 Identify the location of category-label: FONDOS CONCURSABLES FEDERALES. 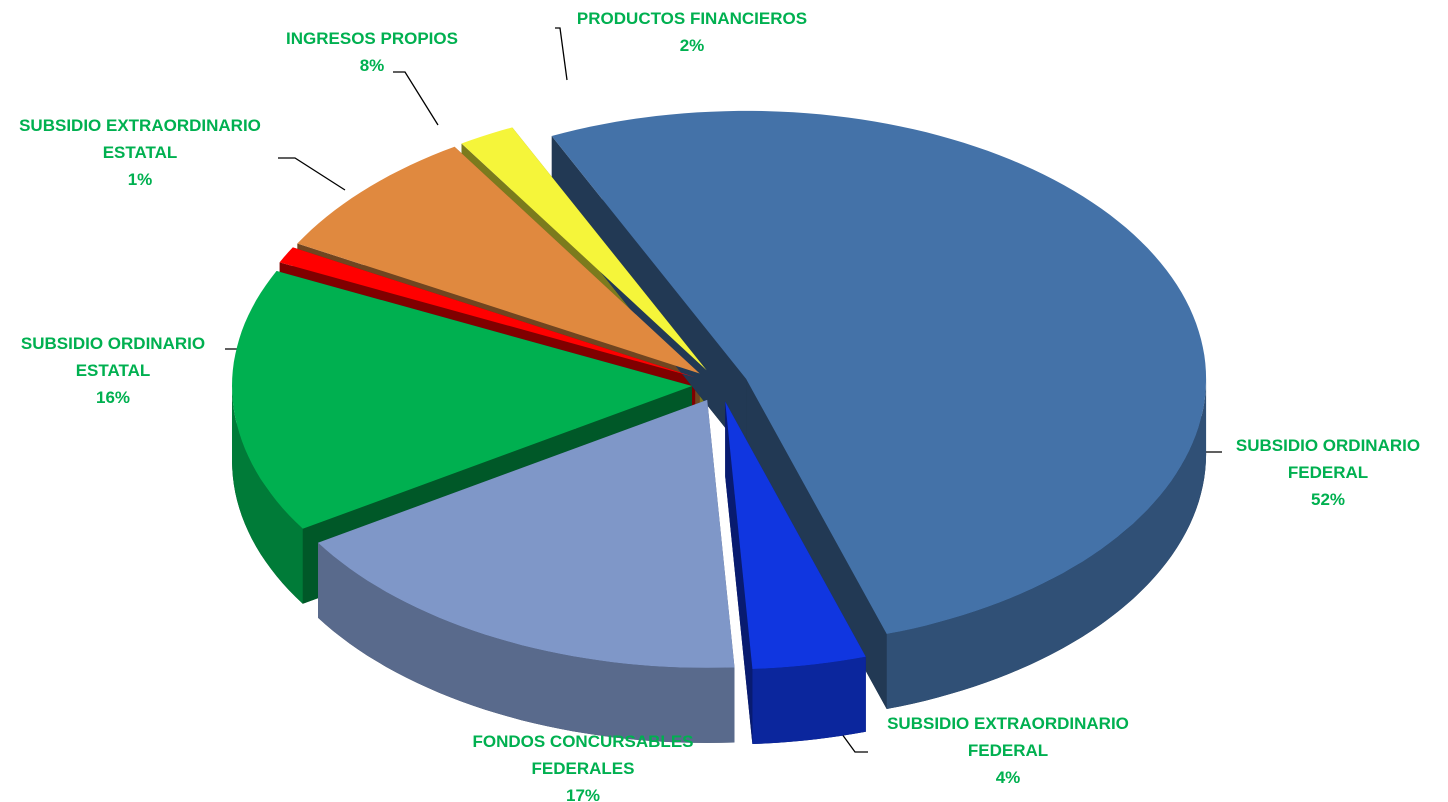
(583, 755).